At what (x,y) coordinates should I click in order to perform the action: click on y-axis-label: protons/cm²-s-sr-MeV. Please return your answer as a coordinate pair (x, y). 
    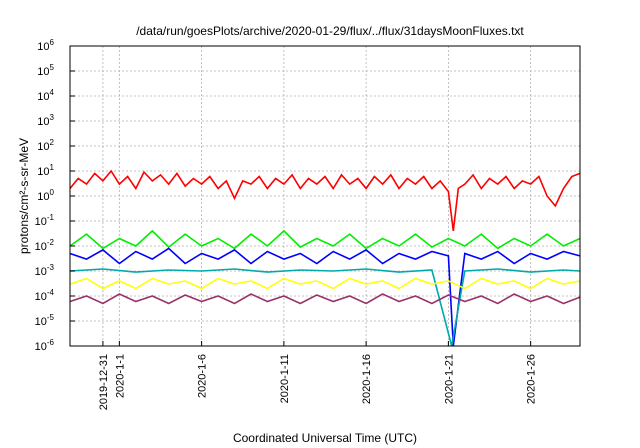
    Looking at the image, I should click on (24, 196).